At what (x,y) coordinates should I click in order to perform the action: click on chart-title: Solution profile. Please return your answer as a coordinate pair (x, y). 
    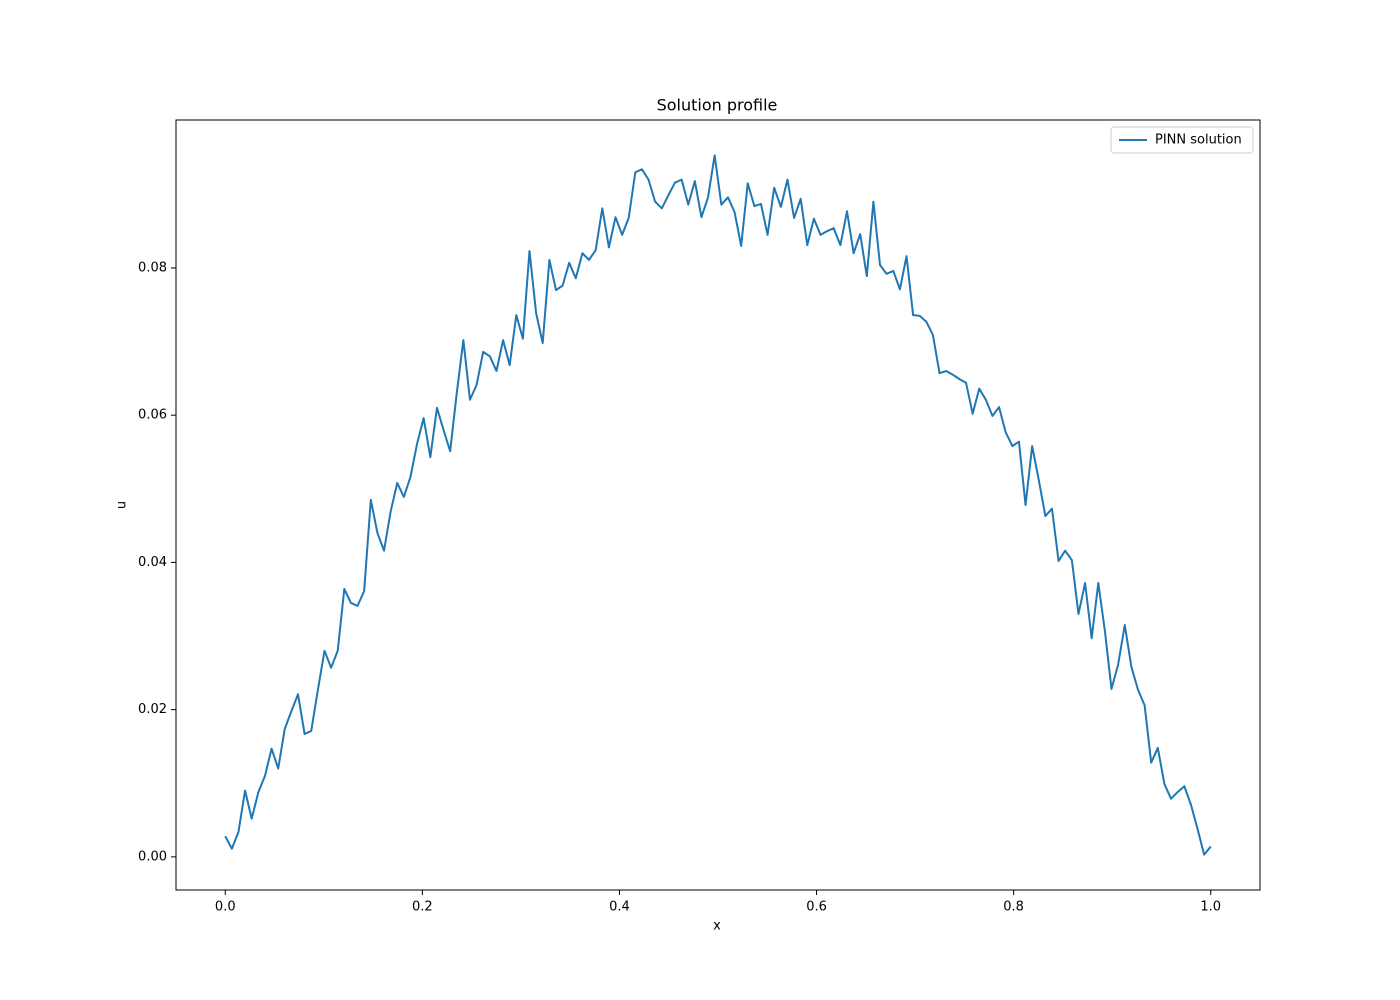
    Looking at the image, I should click on (717, 105).